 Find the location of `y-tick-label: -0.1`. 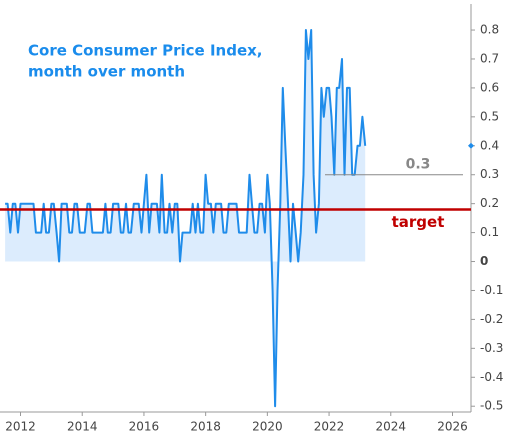

y-tick-label: -0.1 is located at coordinates (491, 290).